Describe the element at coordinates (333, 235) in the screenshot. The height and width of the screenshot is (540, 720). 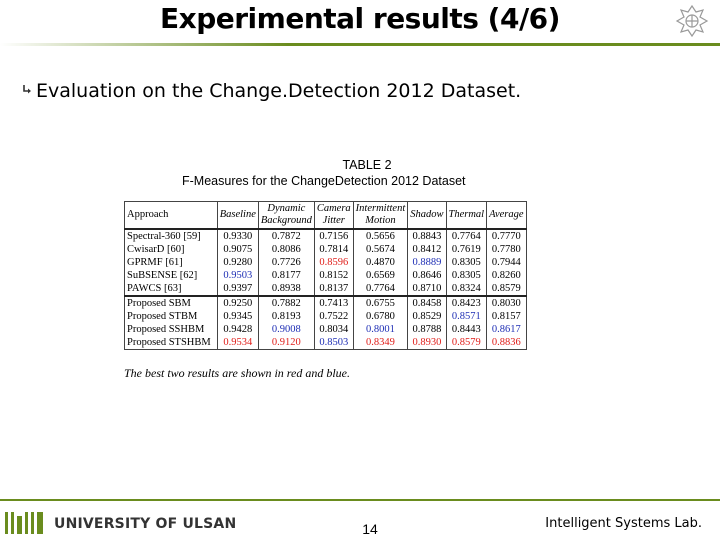
I see `value-cell: 0.7156` at that location.